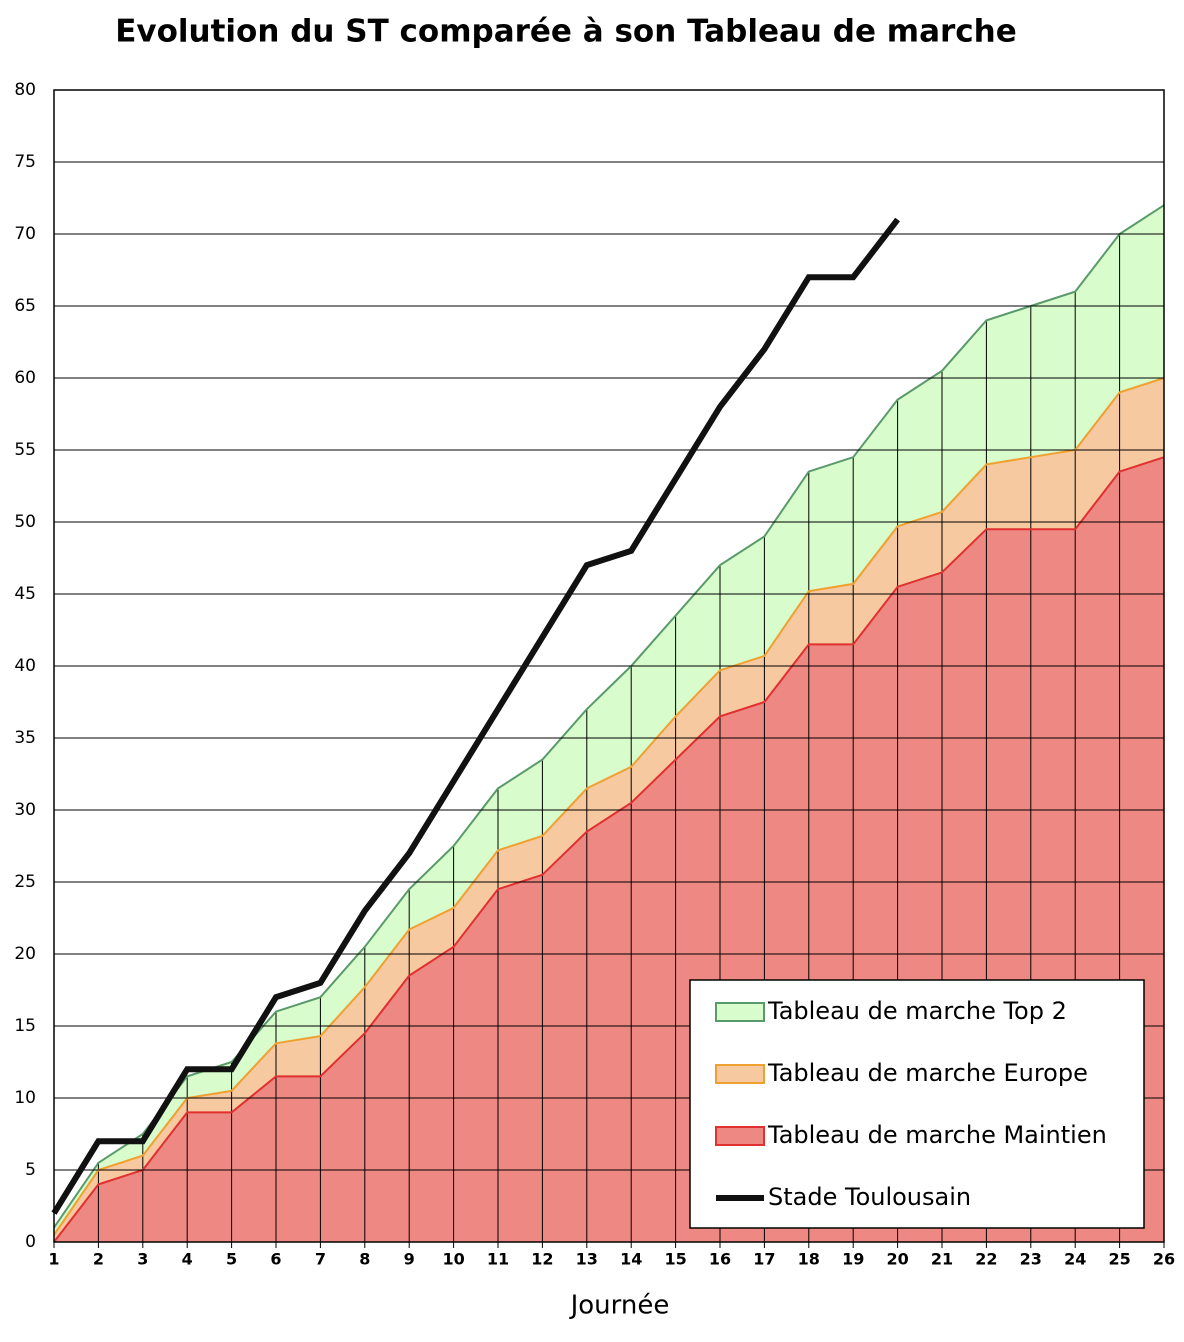  Describe the element at coordinates (869, 1197) in the screenshot. I see `legend-label: Stade Toulousain` at that location.